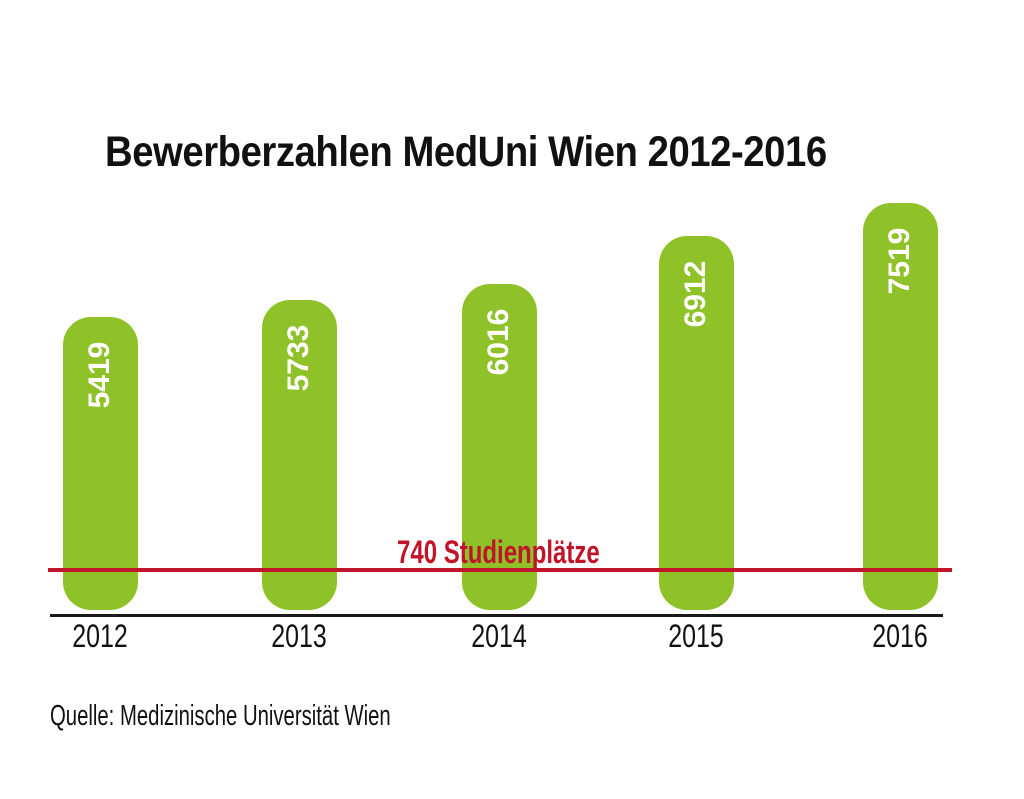 The height and width of the screenshot is (799, 1024). Describe the element at coordinates (299, 636) in the screenshot. I see `x-tick-label-2013: 2013` at that location.